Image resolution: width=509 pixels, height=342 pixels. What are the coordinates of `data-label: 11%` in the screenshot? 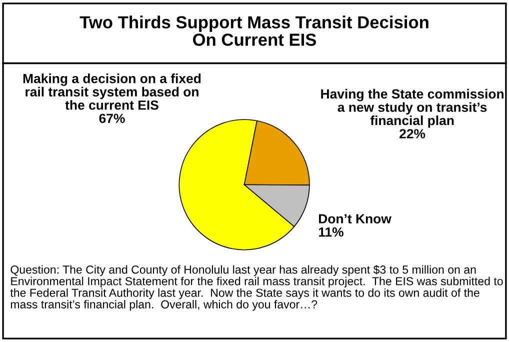 It's located at (331, 232).